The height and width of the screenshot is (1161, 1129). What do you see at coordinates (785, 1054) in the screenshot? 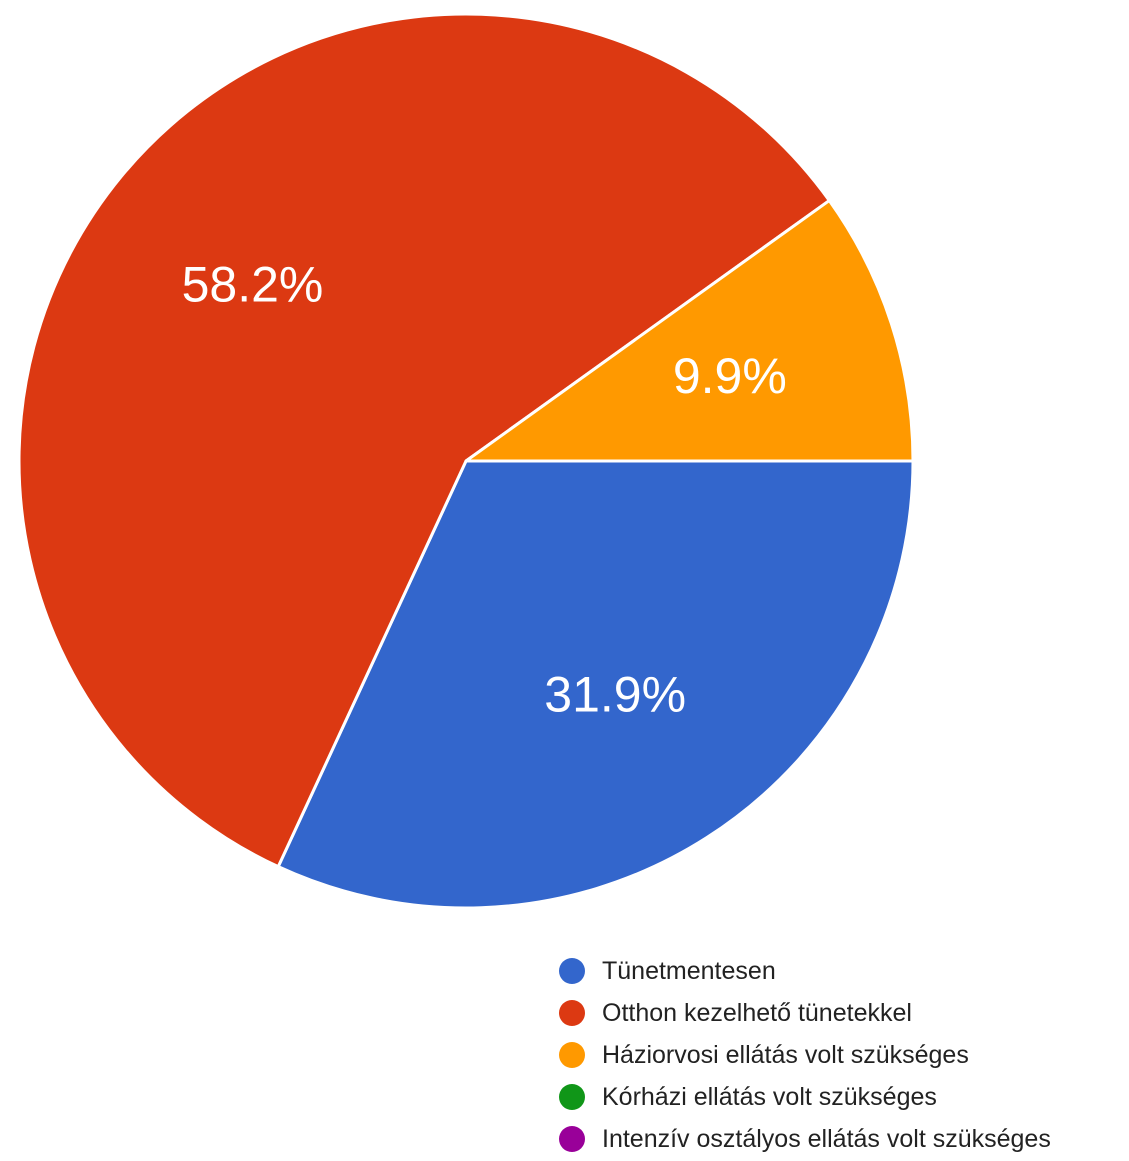
I see `legend-label: Háziorvosi ellátás volt szükséges` at bounding box center [785, 1054].